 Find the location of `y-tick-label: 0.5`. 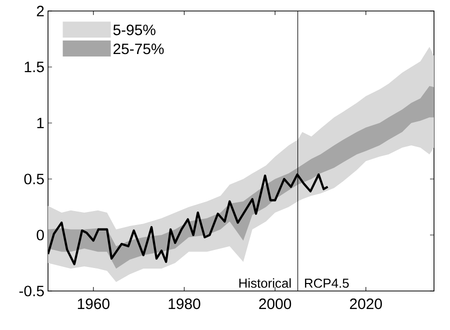

y-tick-label: 0.5 is located at coordinates (34, 179).